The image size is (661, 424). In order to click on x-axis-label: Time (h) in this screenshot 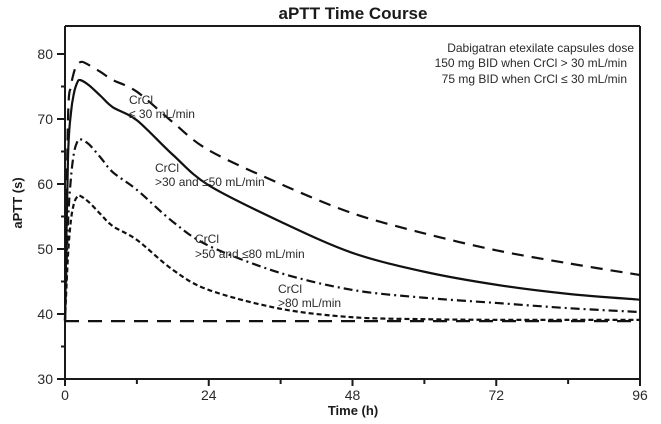, I will do `click(353, 410)`.